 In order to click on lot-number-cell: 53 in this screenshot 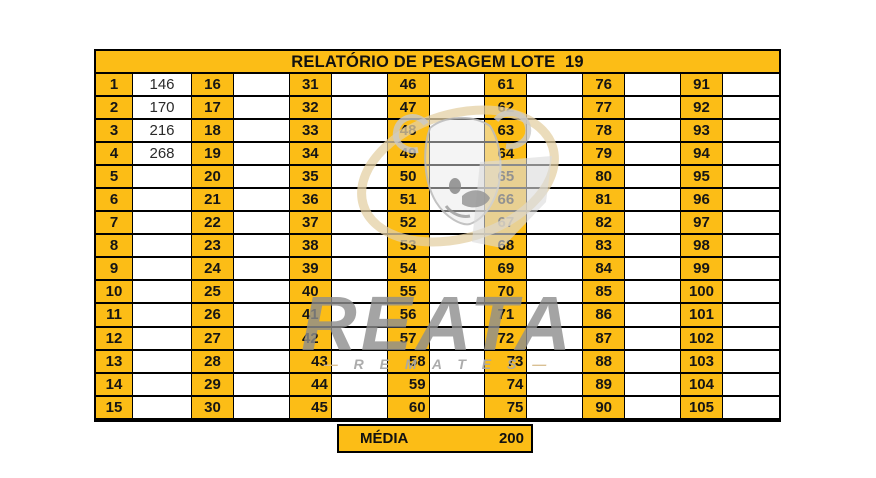, I will do `click(408, 247)`.